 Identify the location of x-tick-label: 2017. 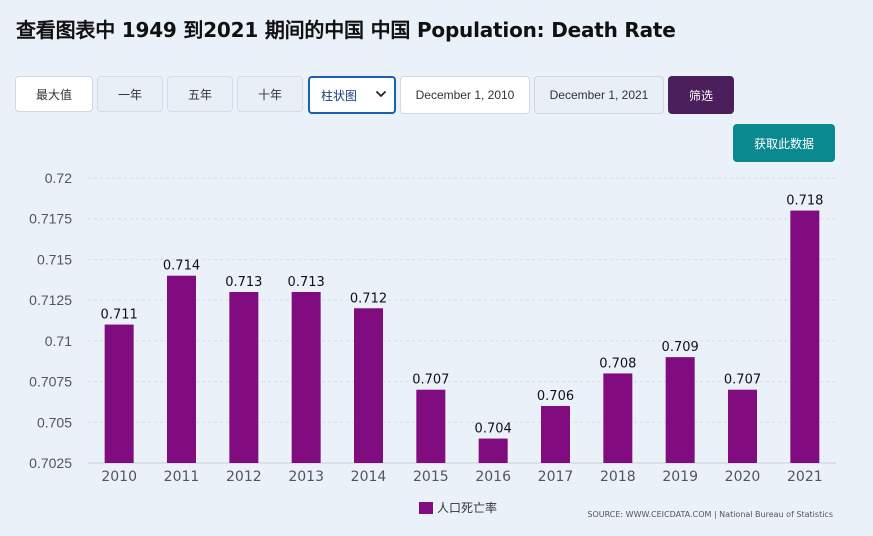
(556, 477).